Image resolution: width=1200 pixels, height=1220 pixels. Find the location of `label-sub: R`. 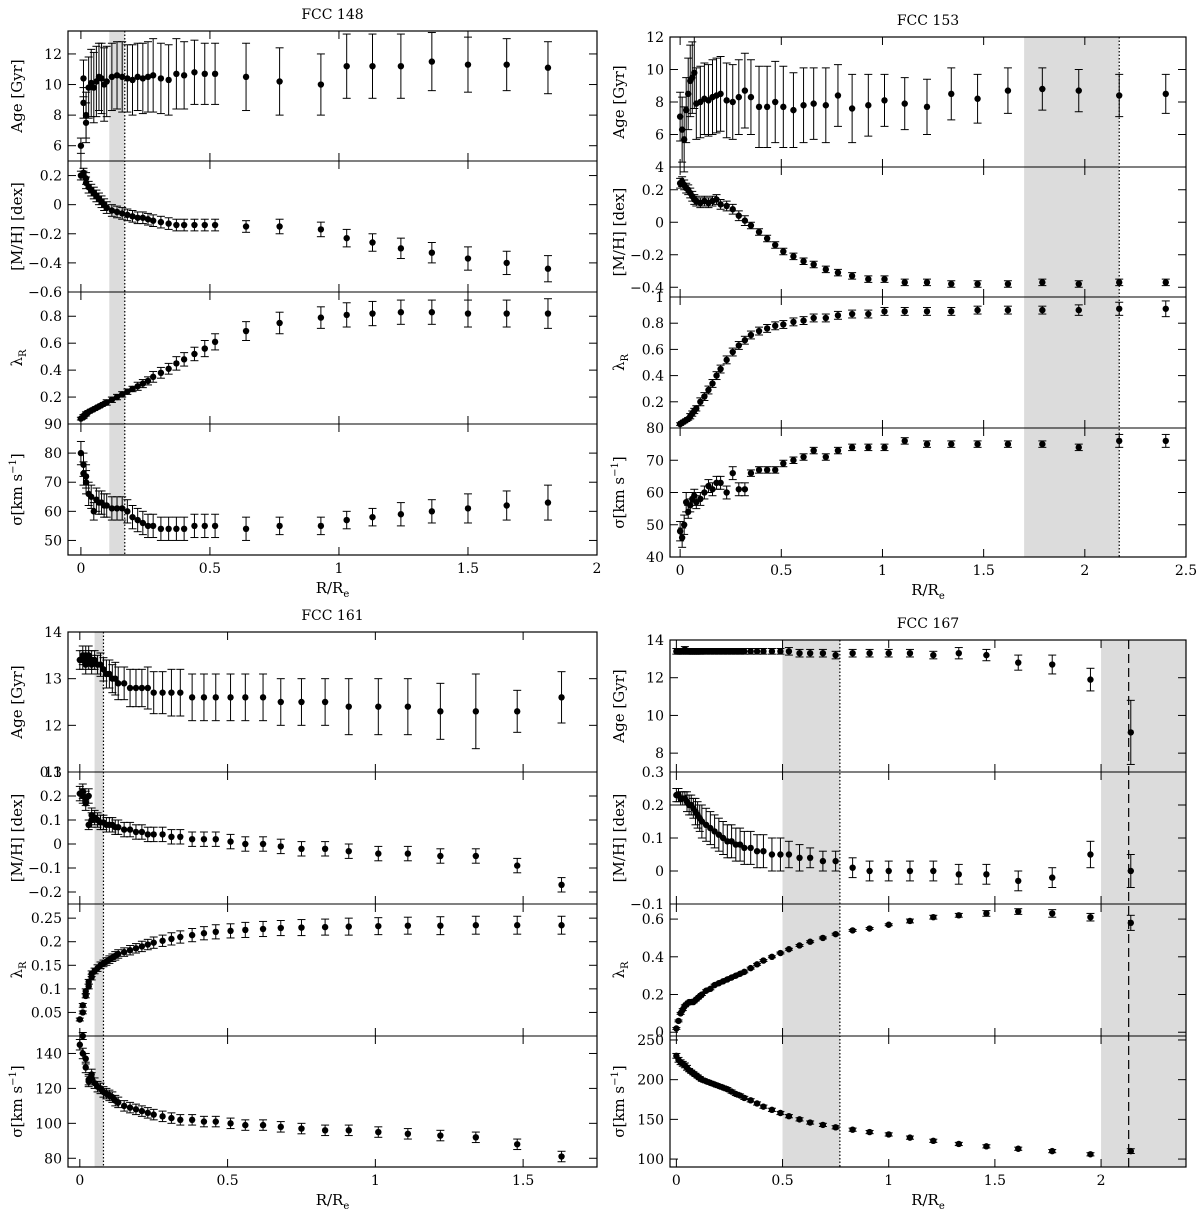

label-sub: R is located at coordinates (23, 965).